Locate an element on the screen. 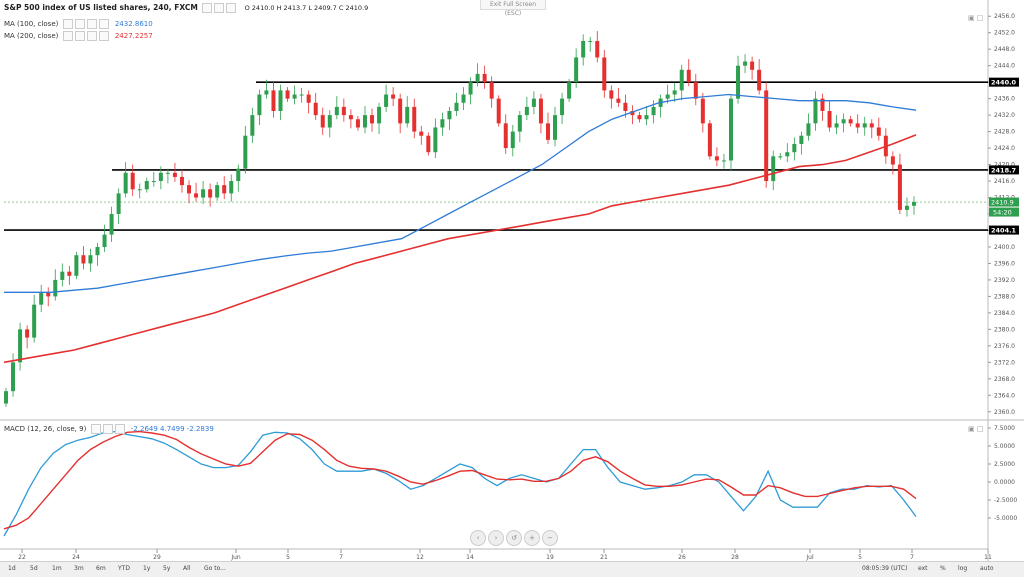 The height and width of the screenshot is (577, 1024). log-toggle: log is located at coordinates (963, 568).